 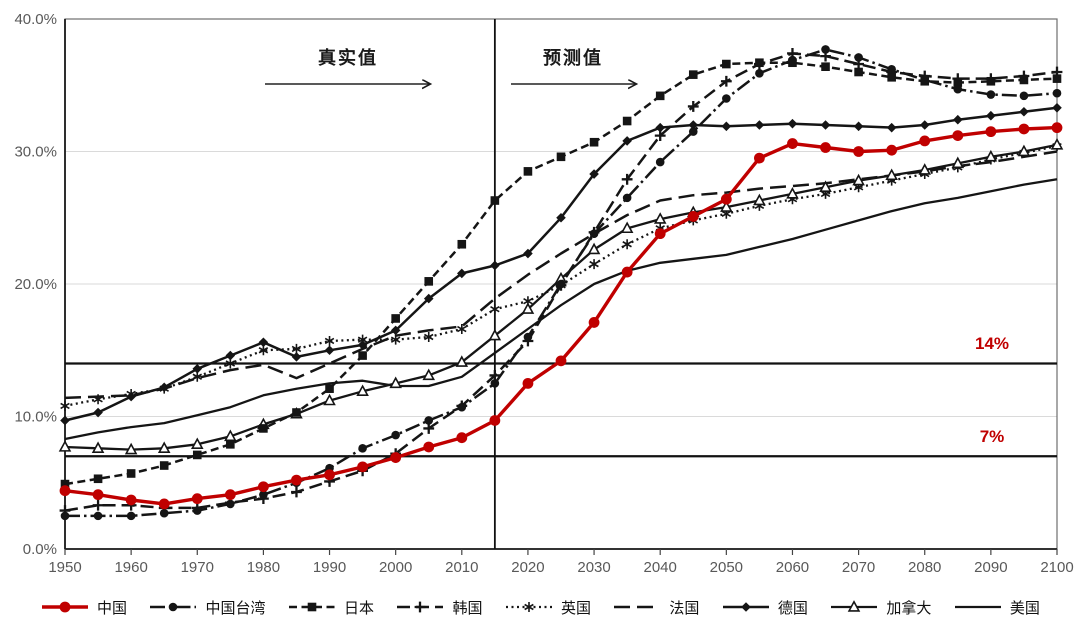 What do you see at coordinates (990, 567) in the screenshot?
I see `x-tick-label: 2090` at bounding box center [990, 567].